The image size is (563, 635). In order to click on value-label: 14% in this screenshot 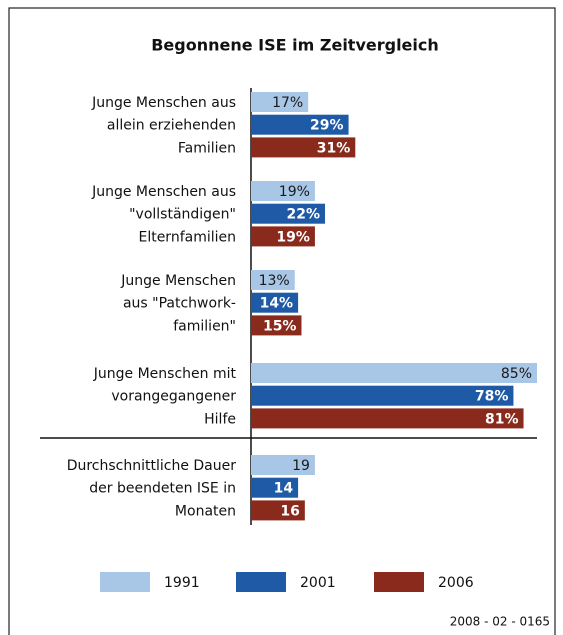, I will do `click(277, 304)`.